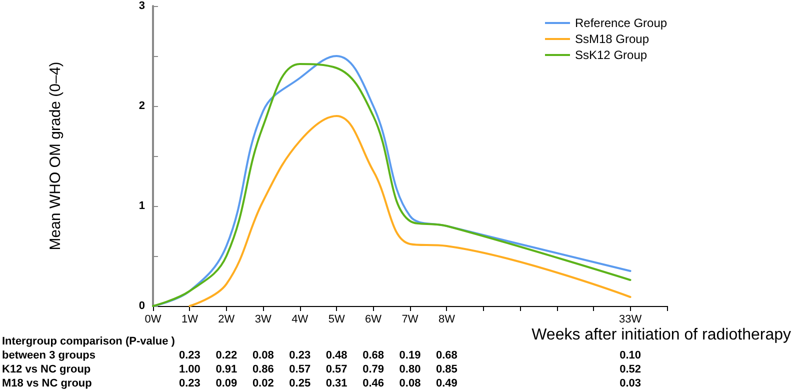  Describe the element at coordinates (611, 55) in the screenshot. I see `legend-label: SsK12 Group` at that location.